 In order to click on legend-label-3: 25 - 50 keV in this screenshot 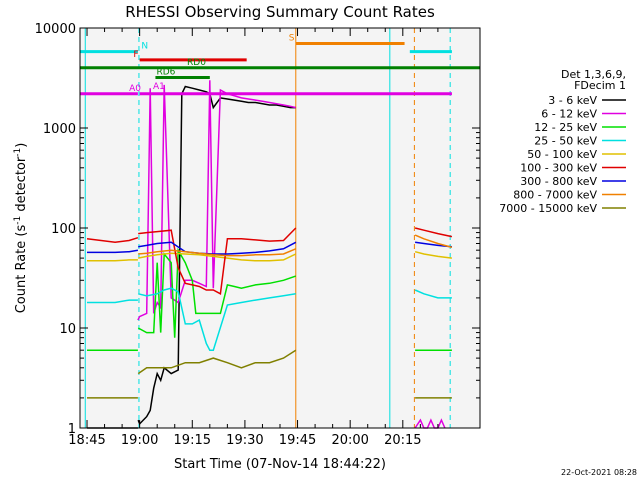, I will do `click(565, 141)`.